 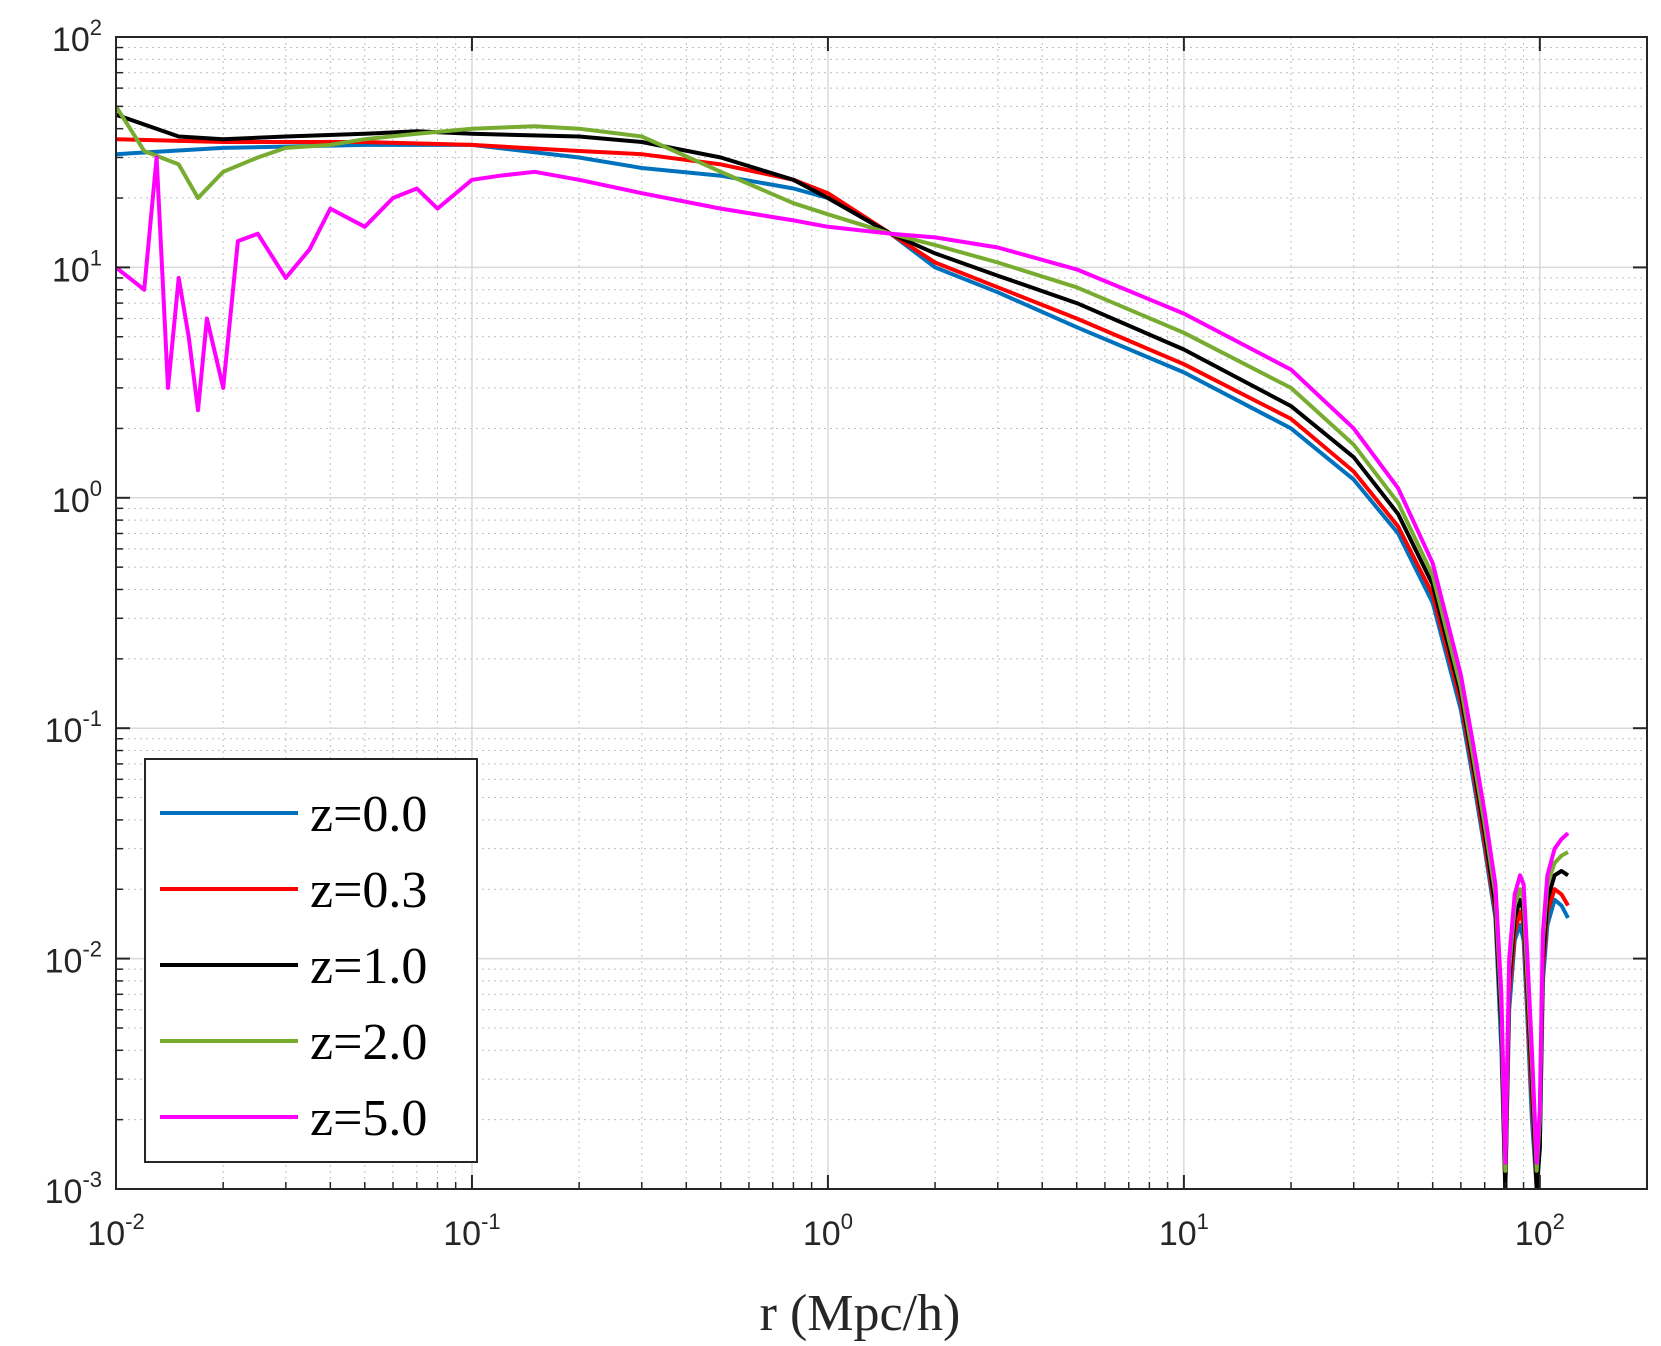 What do you see at coordinates (73, 728) in the screenshot?
I see `y-tick-label: 10⁻¹` at bounding box center [73, 728].